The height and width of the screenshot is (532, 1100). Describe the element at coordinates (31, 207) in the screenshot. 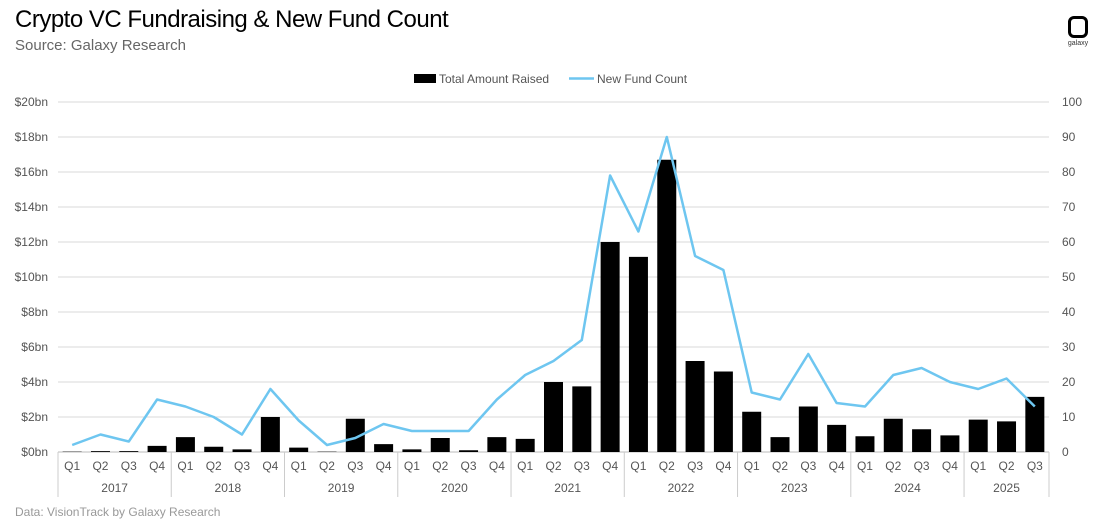

I see `left-tick-label: $14bn` at that location.